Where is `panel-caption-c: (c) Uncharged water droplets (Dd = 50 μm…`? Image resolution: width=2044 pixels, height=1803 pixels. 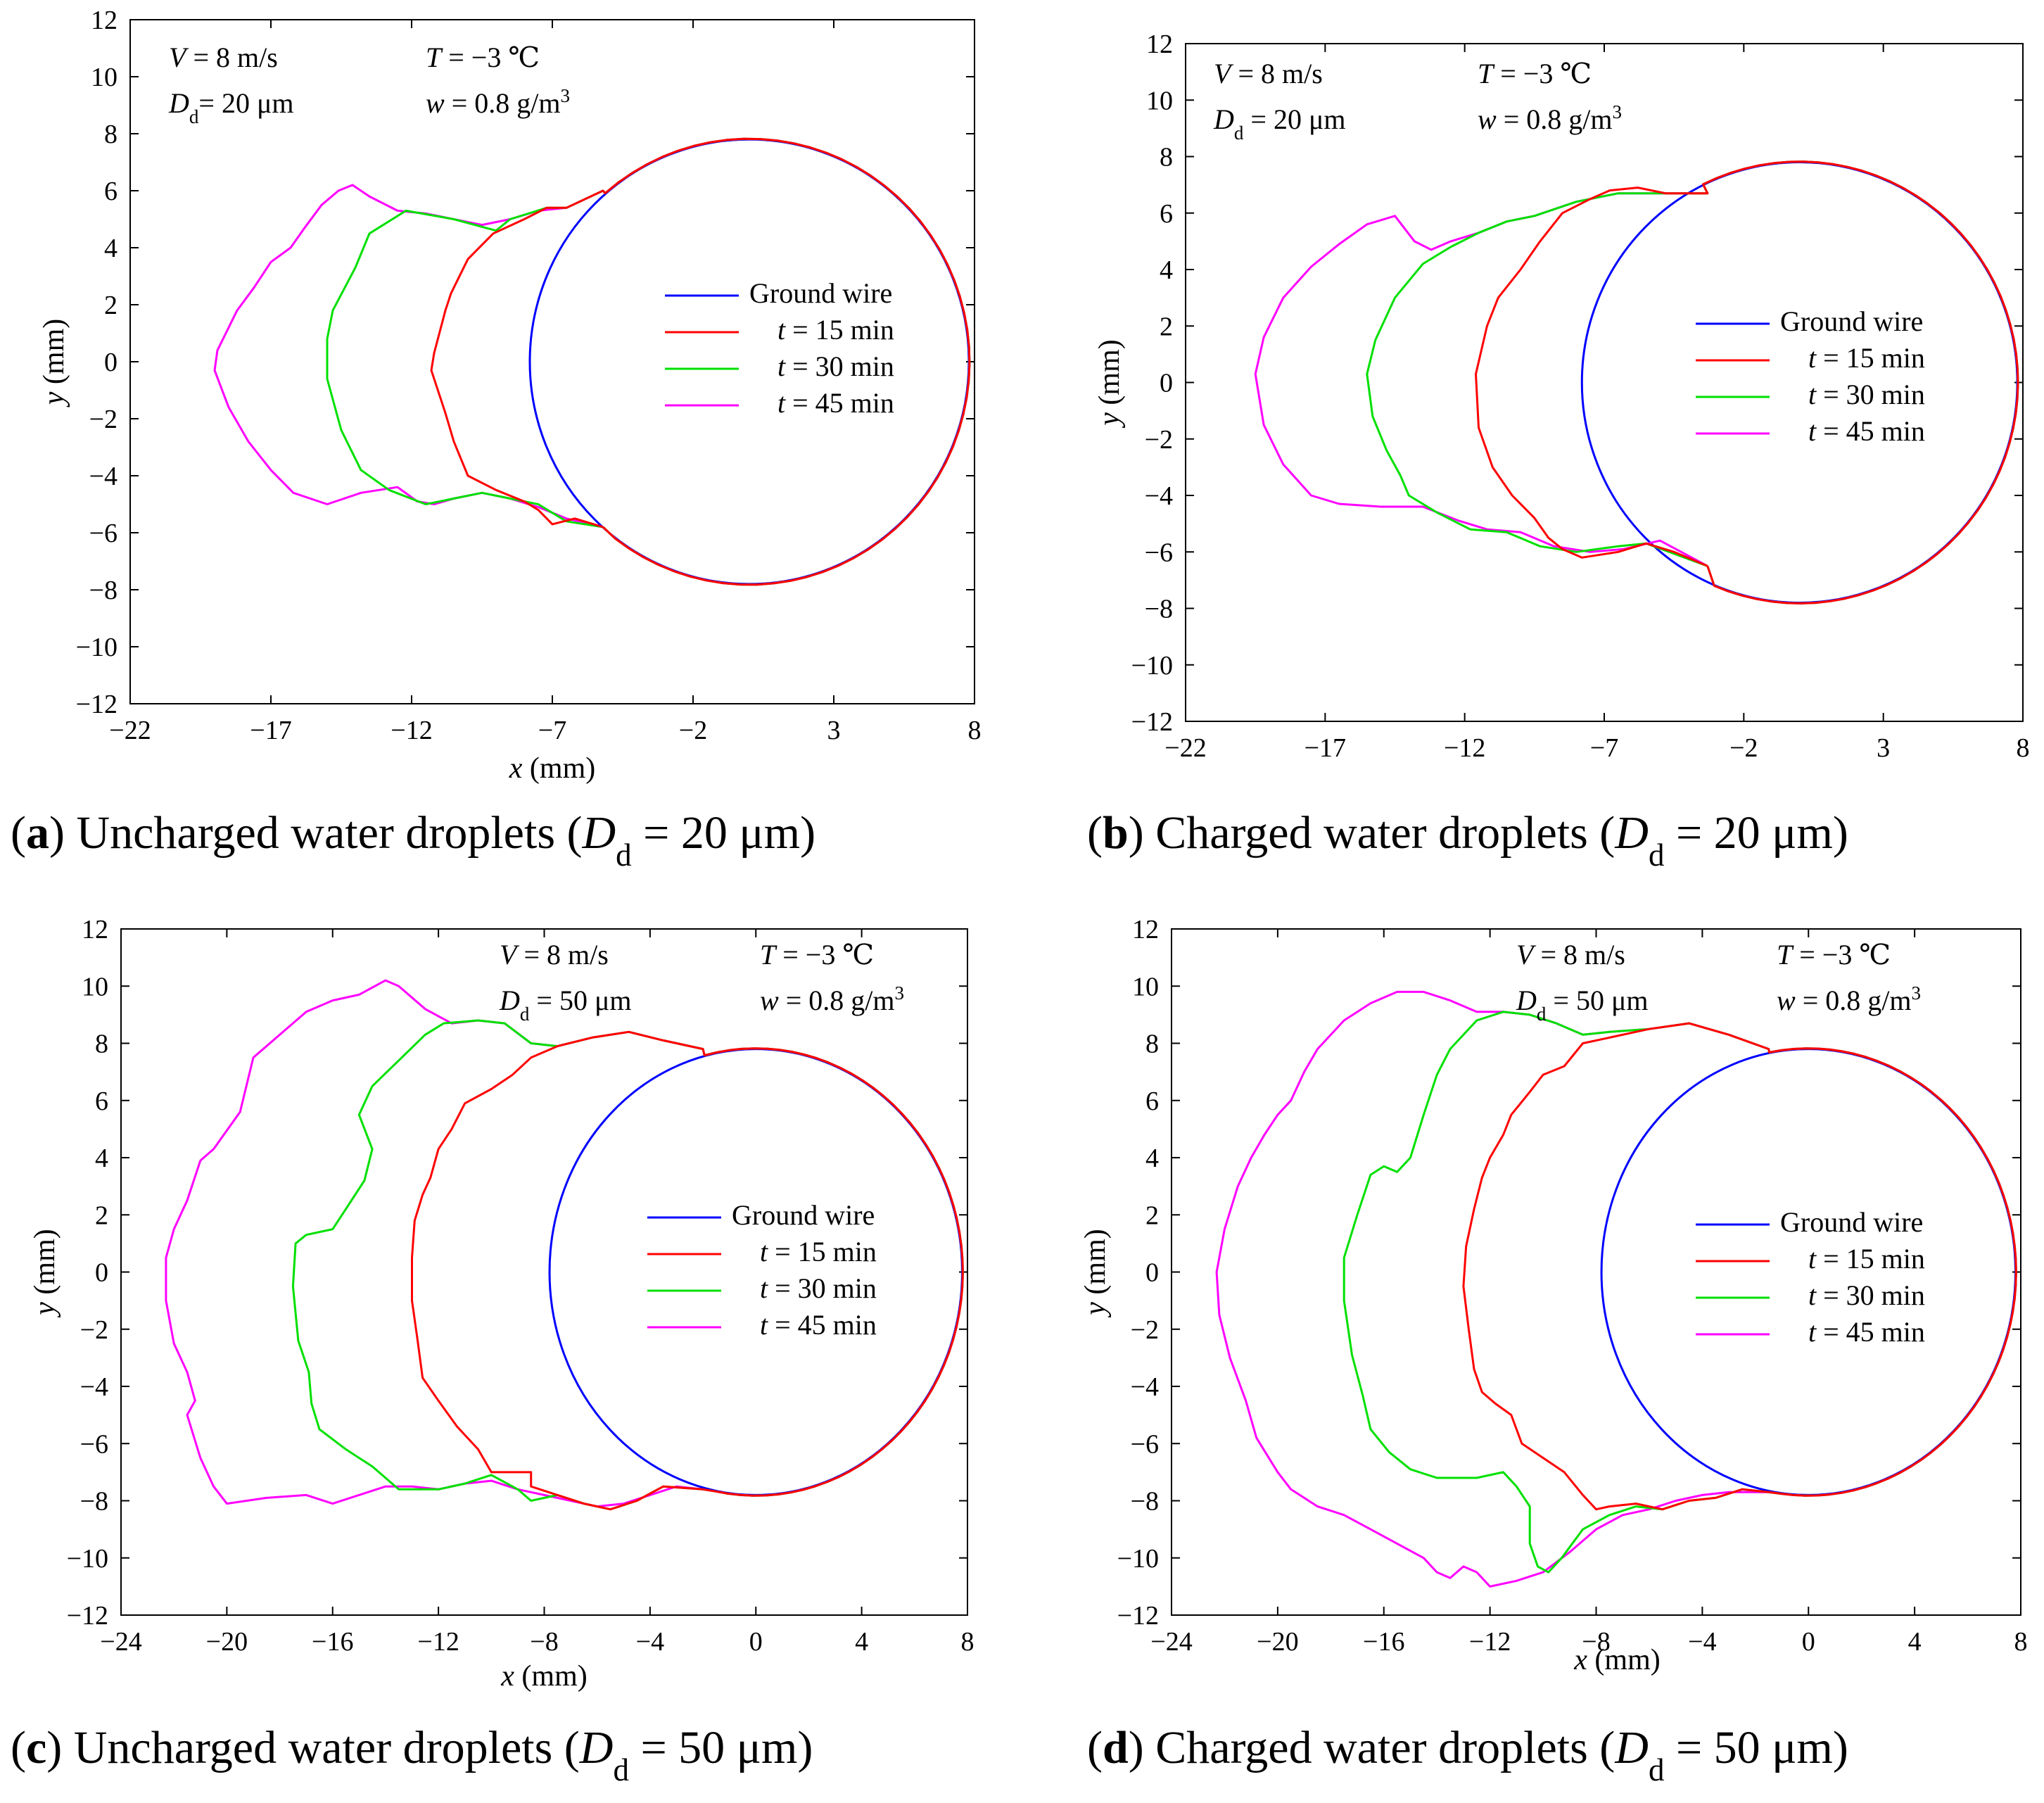
panel-caption-c: (c) Uncharged water droplets (Dd = 50 μm… is located at coordinates (412, 1755).